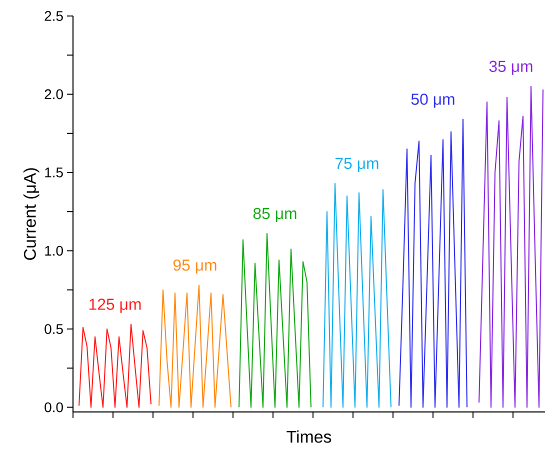  Describe the element at coordinates (53, 16) in the screenshot. I see `y-tick-label: 2.5` at that location.